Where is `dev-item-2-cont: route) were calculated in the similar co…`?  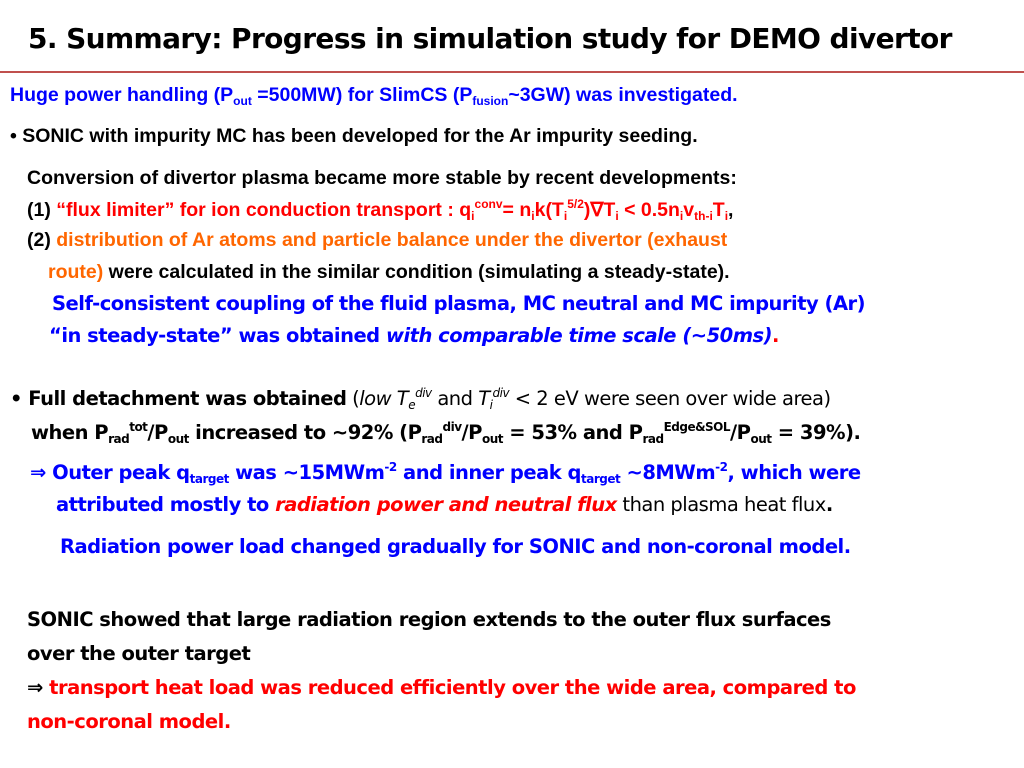 dev-item-2-cont: route) were calculated in the similar co… is located at coordinates (389, 272).